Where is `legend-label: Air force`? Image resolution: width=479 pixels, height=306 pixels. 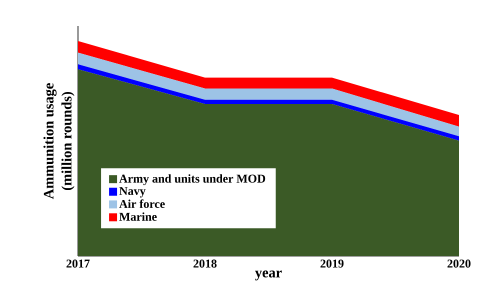
legend-label: Air force is located at coordinates (142, 203).